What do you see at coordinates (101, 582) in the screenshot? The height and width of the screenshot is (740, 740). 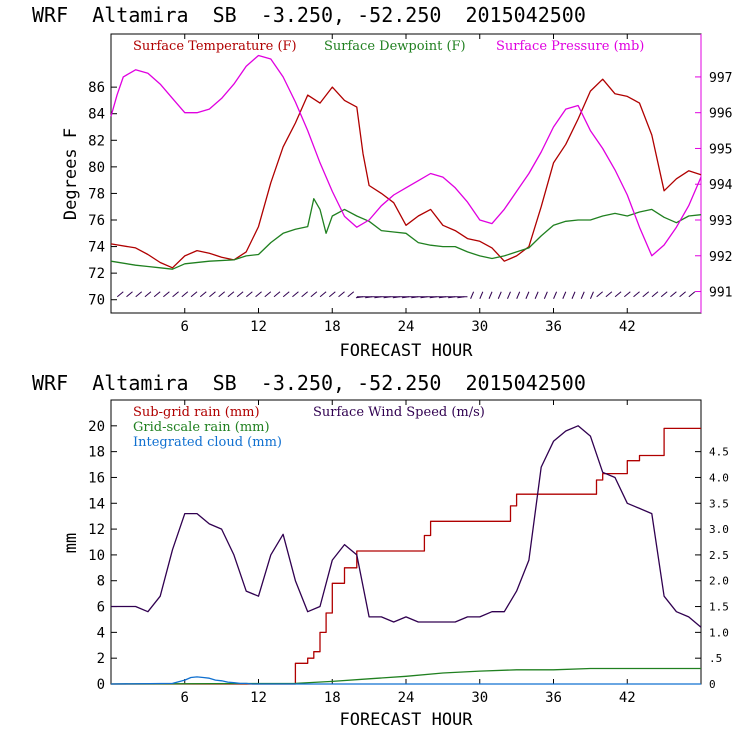 I see `p2-ytick-label: 8` at bounding box center [101, 582].